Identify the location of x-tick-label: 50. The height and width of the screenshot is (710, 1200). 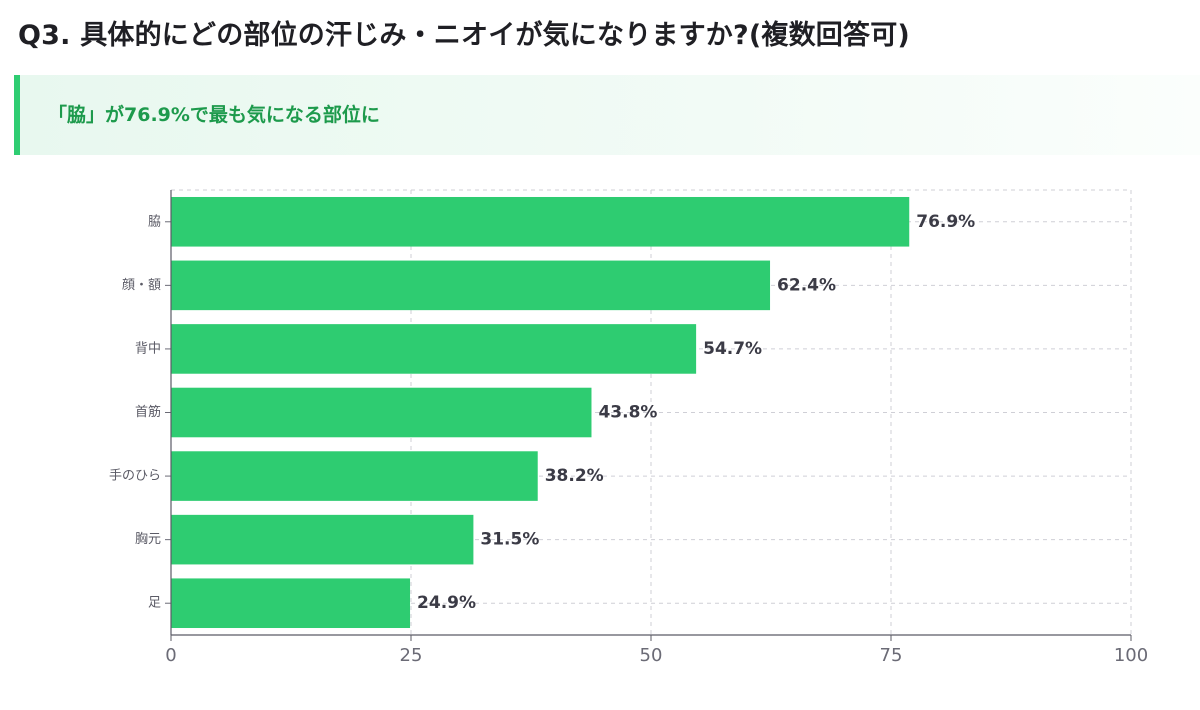
(651, 655).